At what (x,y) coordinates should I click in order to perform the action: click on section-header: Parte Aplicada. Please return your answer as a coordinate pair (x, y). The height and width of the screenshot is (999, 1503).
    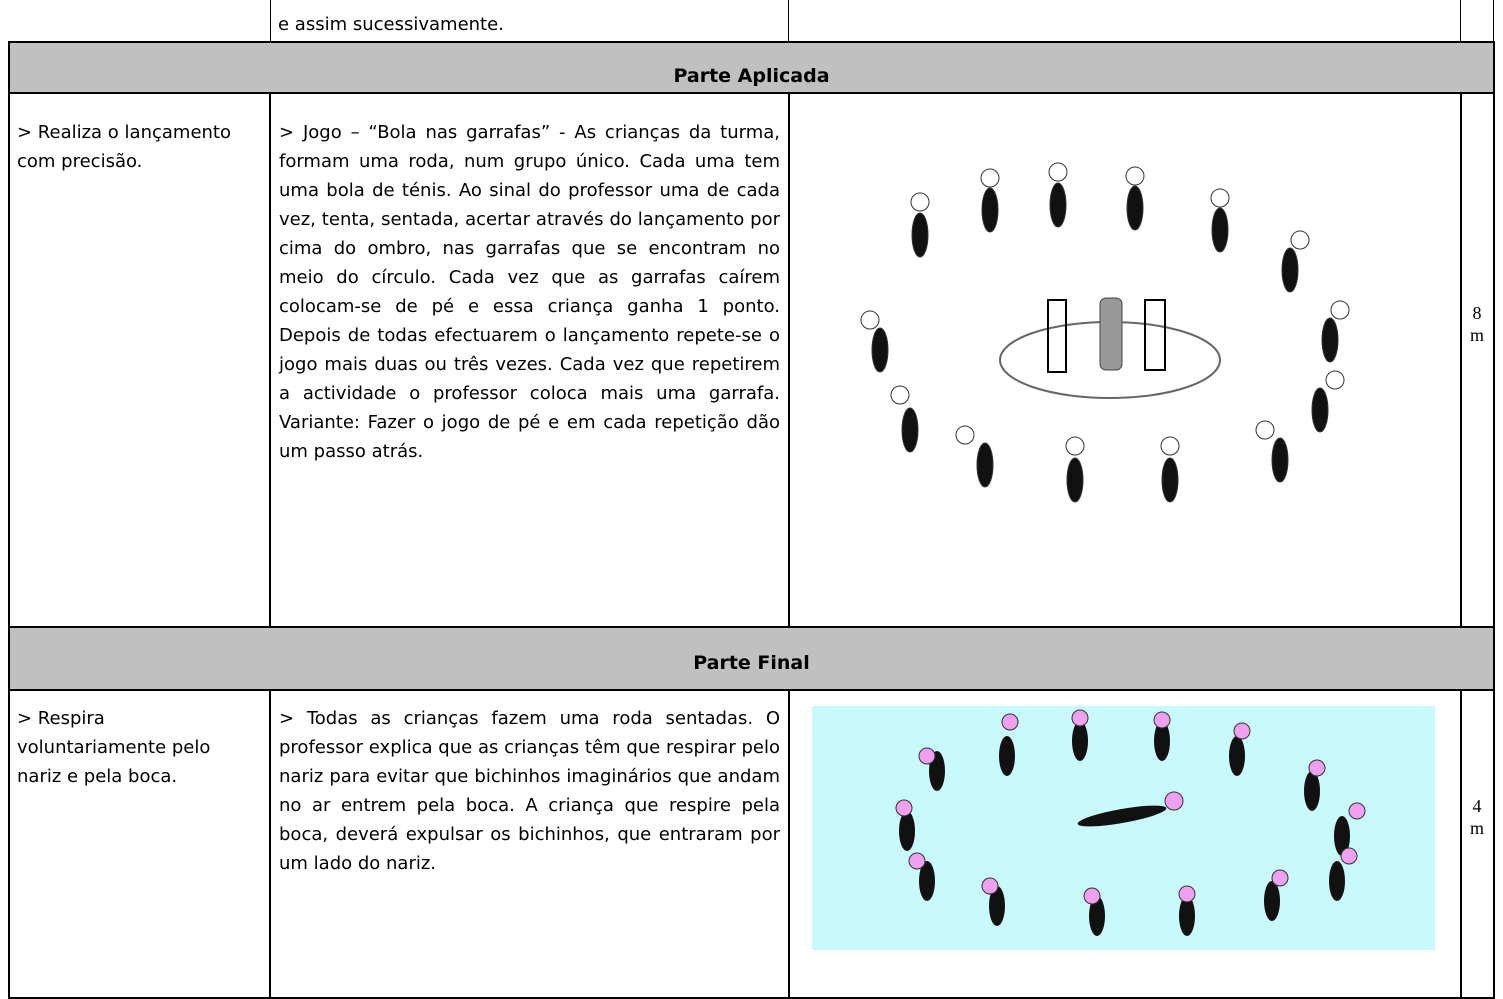
    Looking at the image, I should click on (751, 67).